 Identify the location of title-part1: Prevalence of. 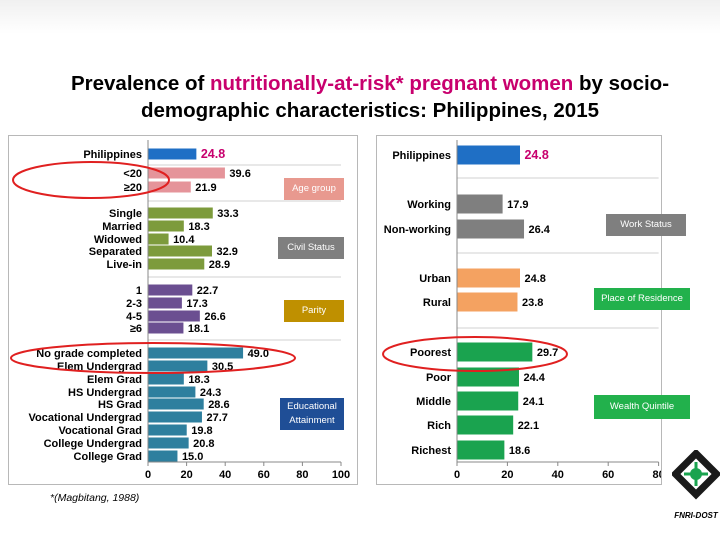
(140, 83).